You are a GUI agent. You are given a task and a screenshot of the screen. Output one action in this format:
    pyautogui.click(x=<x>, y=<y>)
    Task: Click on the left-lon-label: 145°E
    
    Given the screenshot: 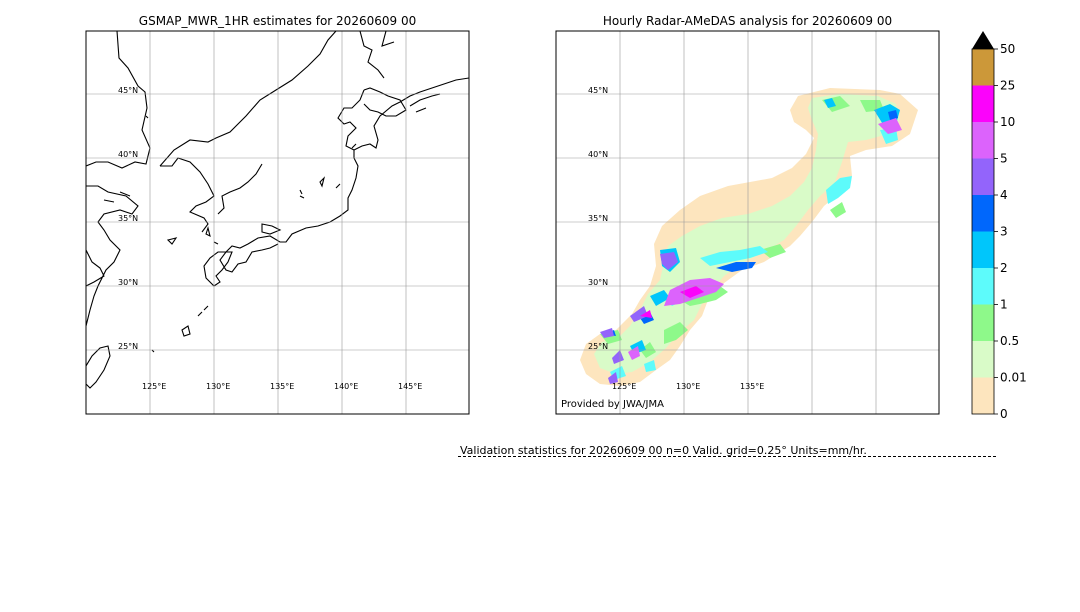 What is the action you would take?
    pyautogui.click(x=410, y=386)
    